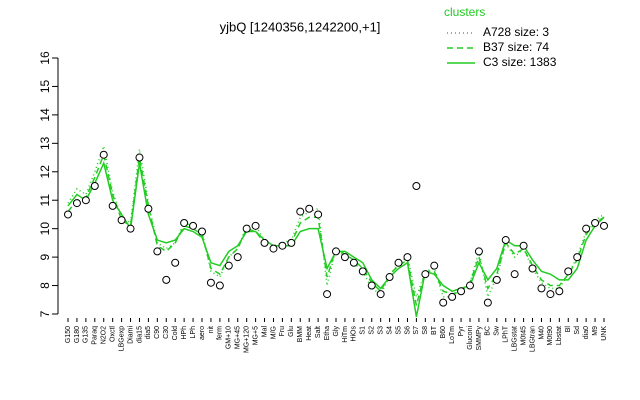  Describe the element at coordinates (398, 330) in the screenshot. I see `x-tick-label: S5` at that location.